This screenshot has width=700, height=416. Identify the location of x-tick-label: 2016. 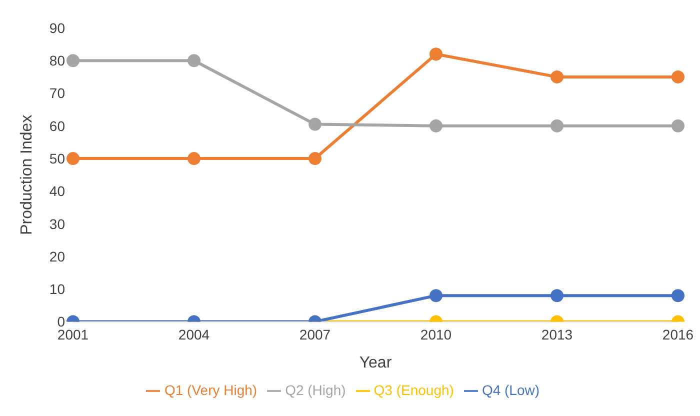
(678, 334).